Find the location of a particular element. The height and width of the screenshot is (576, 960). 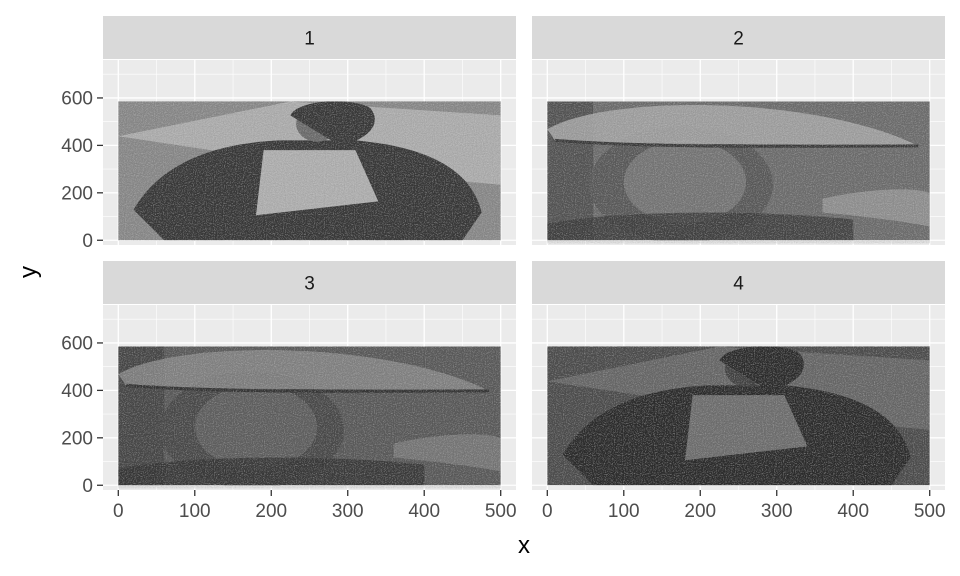

facet-strip-2: 2 is located at coordinates (738, 37).